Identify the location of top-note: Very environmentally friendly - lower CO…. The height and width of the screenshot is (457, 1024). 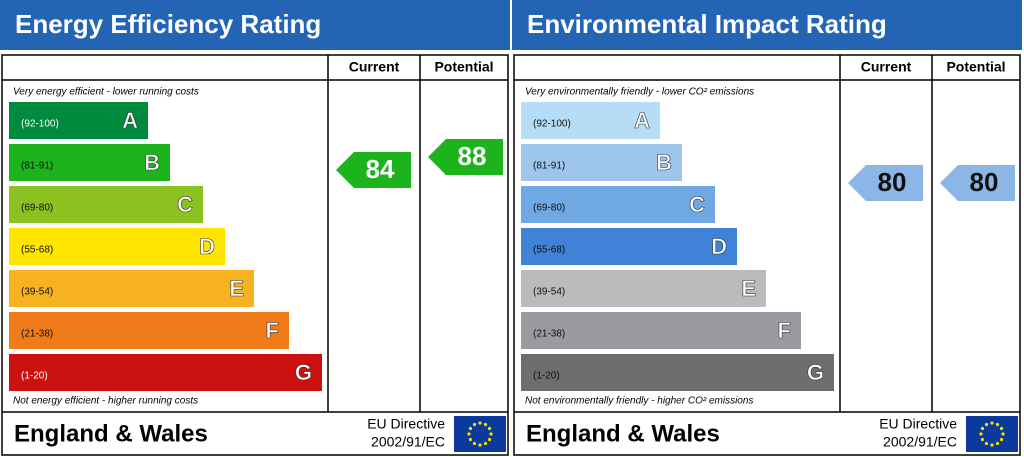
(639, 92).